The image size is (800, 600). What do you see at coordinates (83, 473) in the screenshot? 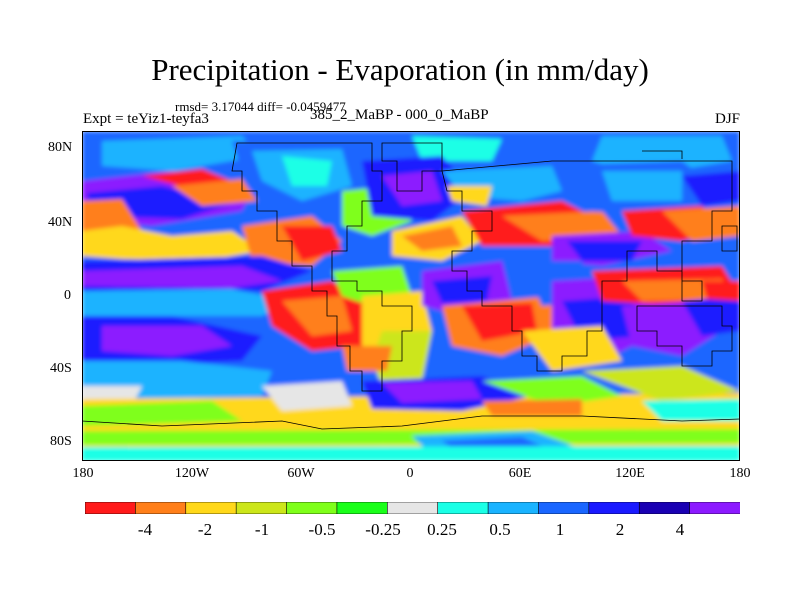
I see `lon-label-180w: 180` at bounding box center [83, 473].